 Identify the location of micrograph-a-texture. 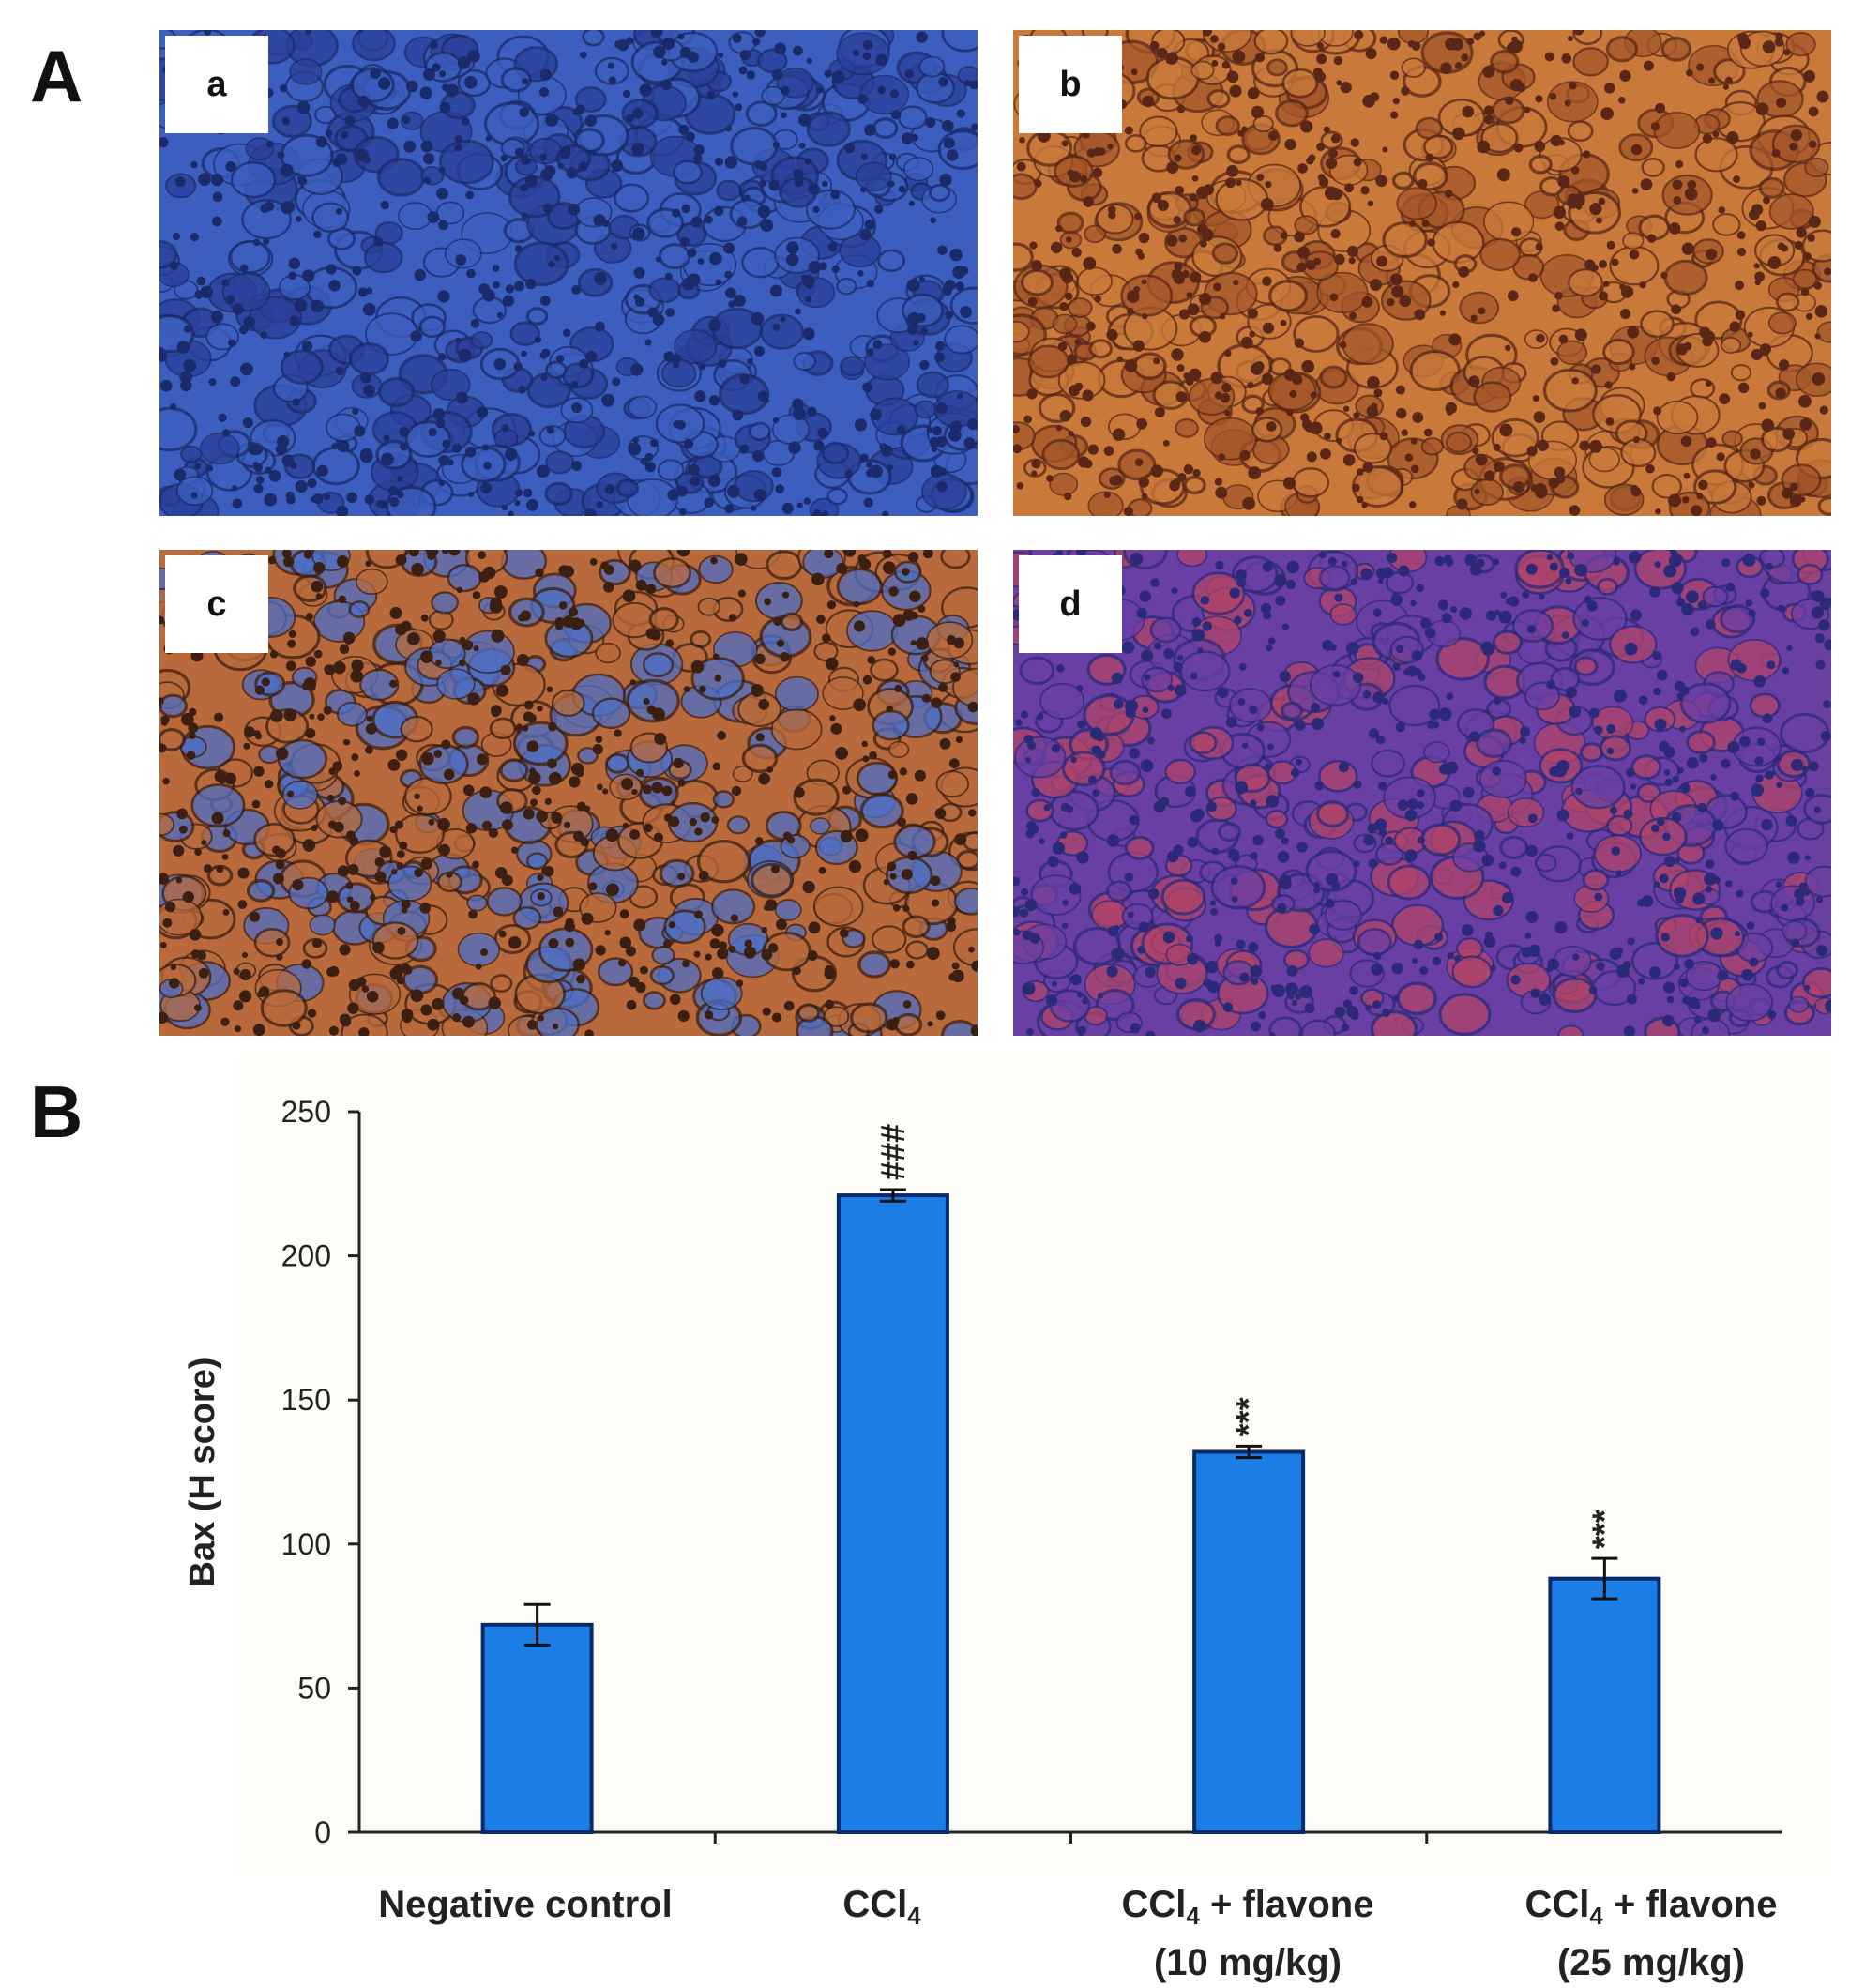
(568, 273).